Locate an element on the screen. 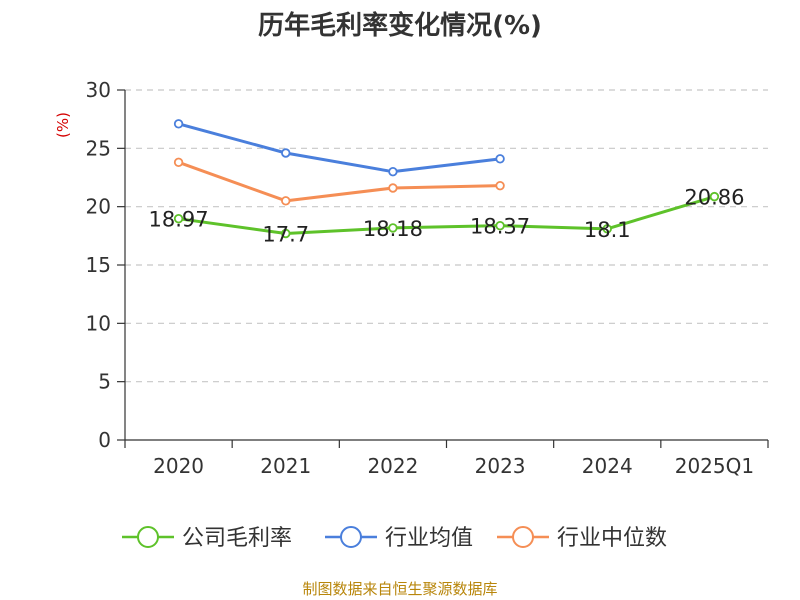 This screenshot has height=600, width=800. data-label: 17.7 is located at coordinates (285, 235).